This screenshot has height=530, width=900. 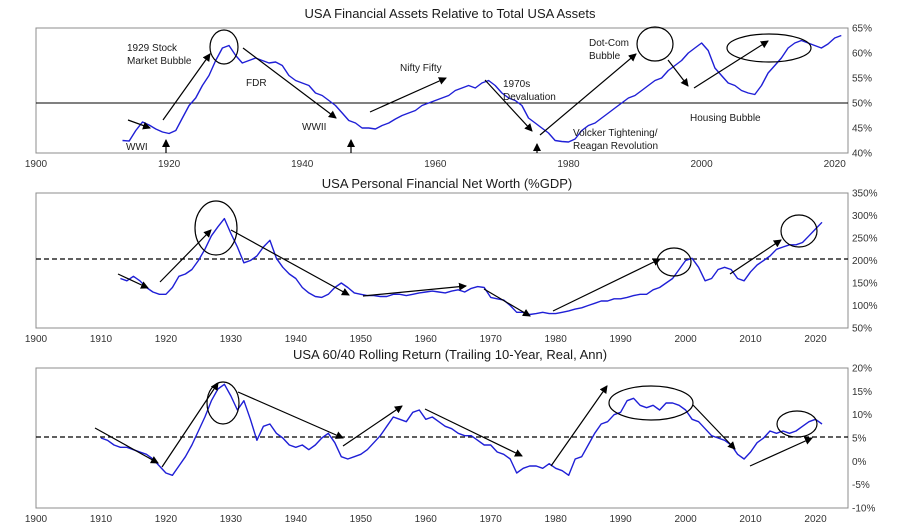 I want to click on chart-2-x-tick-label: 1970, so click(x=491, y=339).